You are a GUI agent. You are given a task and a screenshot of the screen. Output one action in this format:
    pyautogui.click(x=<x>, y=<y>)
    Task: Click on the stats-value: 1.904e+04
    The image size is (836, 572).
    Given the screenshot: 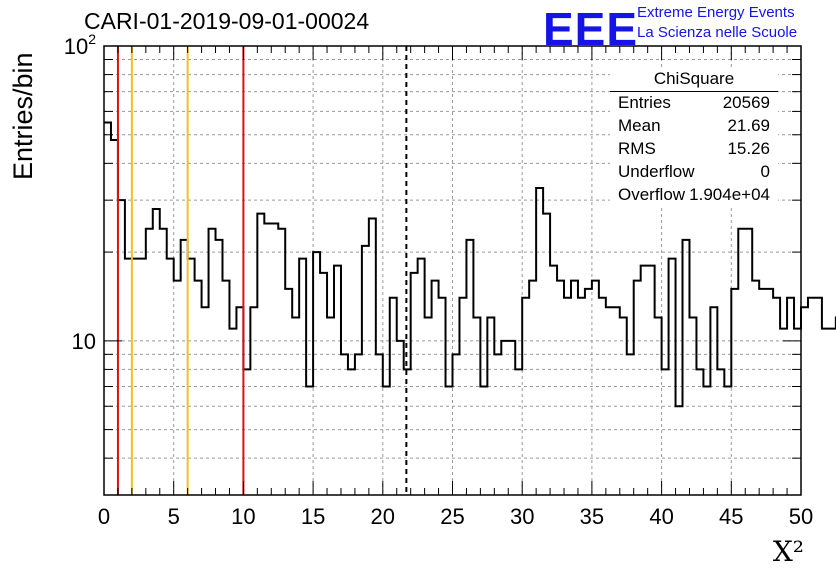 What is the action you would take?
    pyautogui.click(x=729, y=194)
    